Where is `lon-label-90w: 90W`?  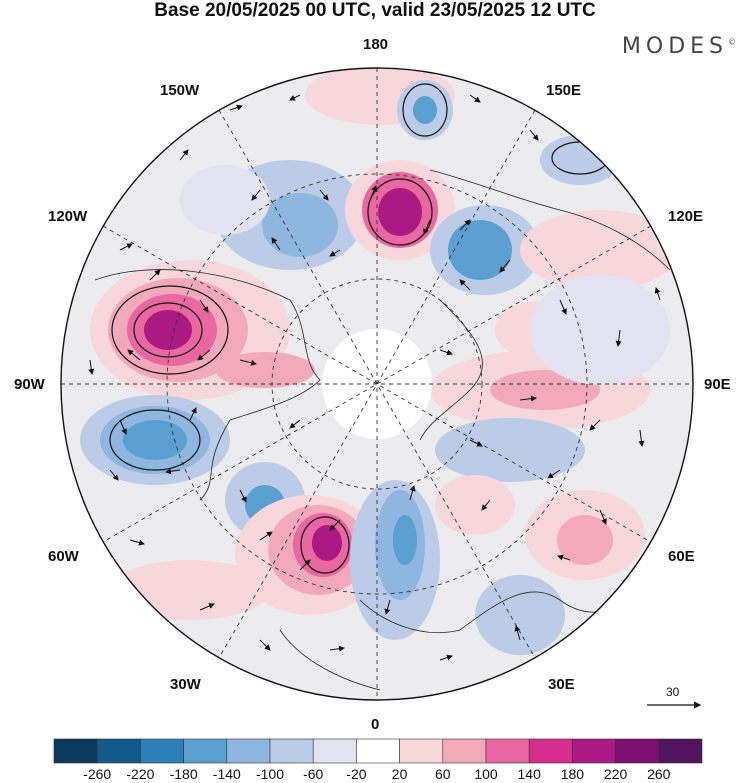
lon-label-90w: 90W is located at coordinates (29, 384).